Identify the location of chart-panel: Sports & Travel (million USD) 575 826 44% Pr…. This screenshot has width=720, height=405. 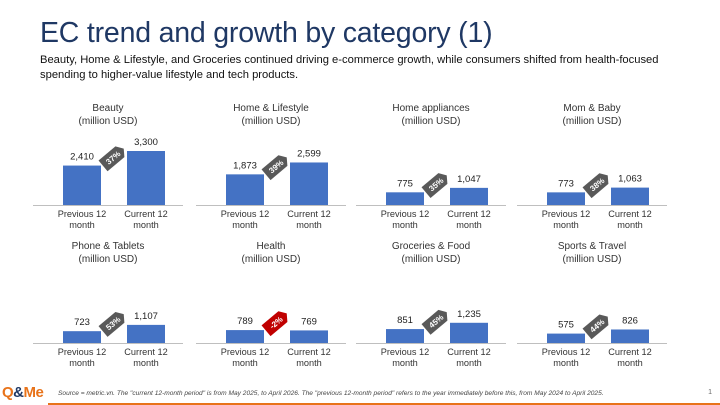
(592, 306).